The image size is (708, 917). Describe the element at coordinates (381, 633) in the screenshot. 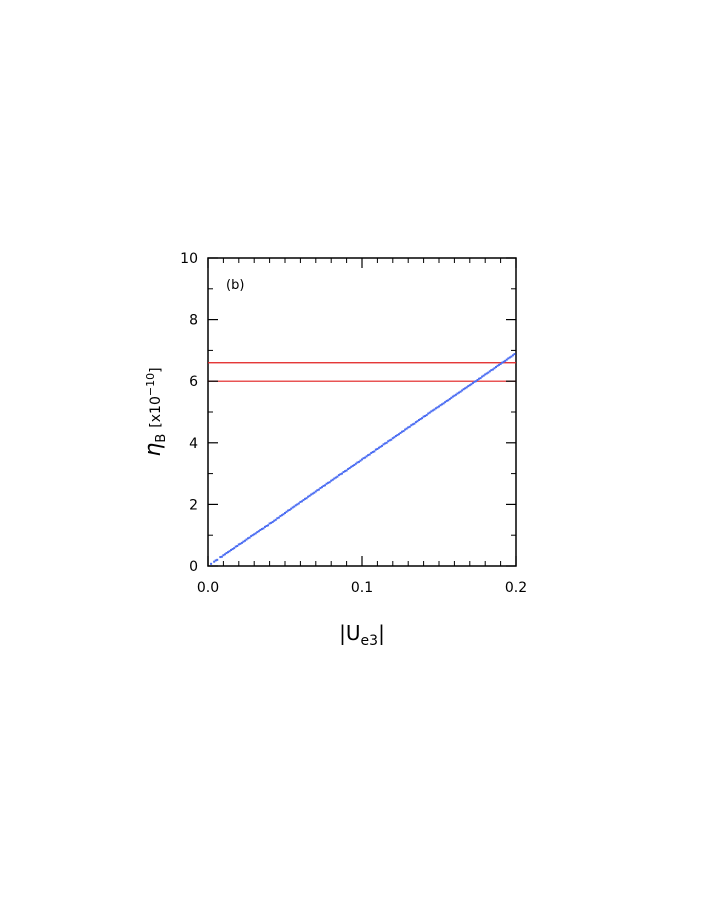

I see `x-axis-label-close: |` at that location.